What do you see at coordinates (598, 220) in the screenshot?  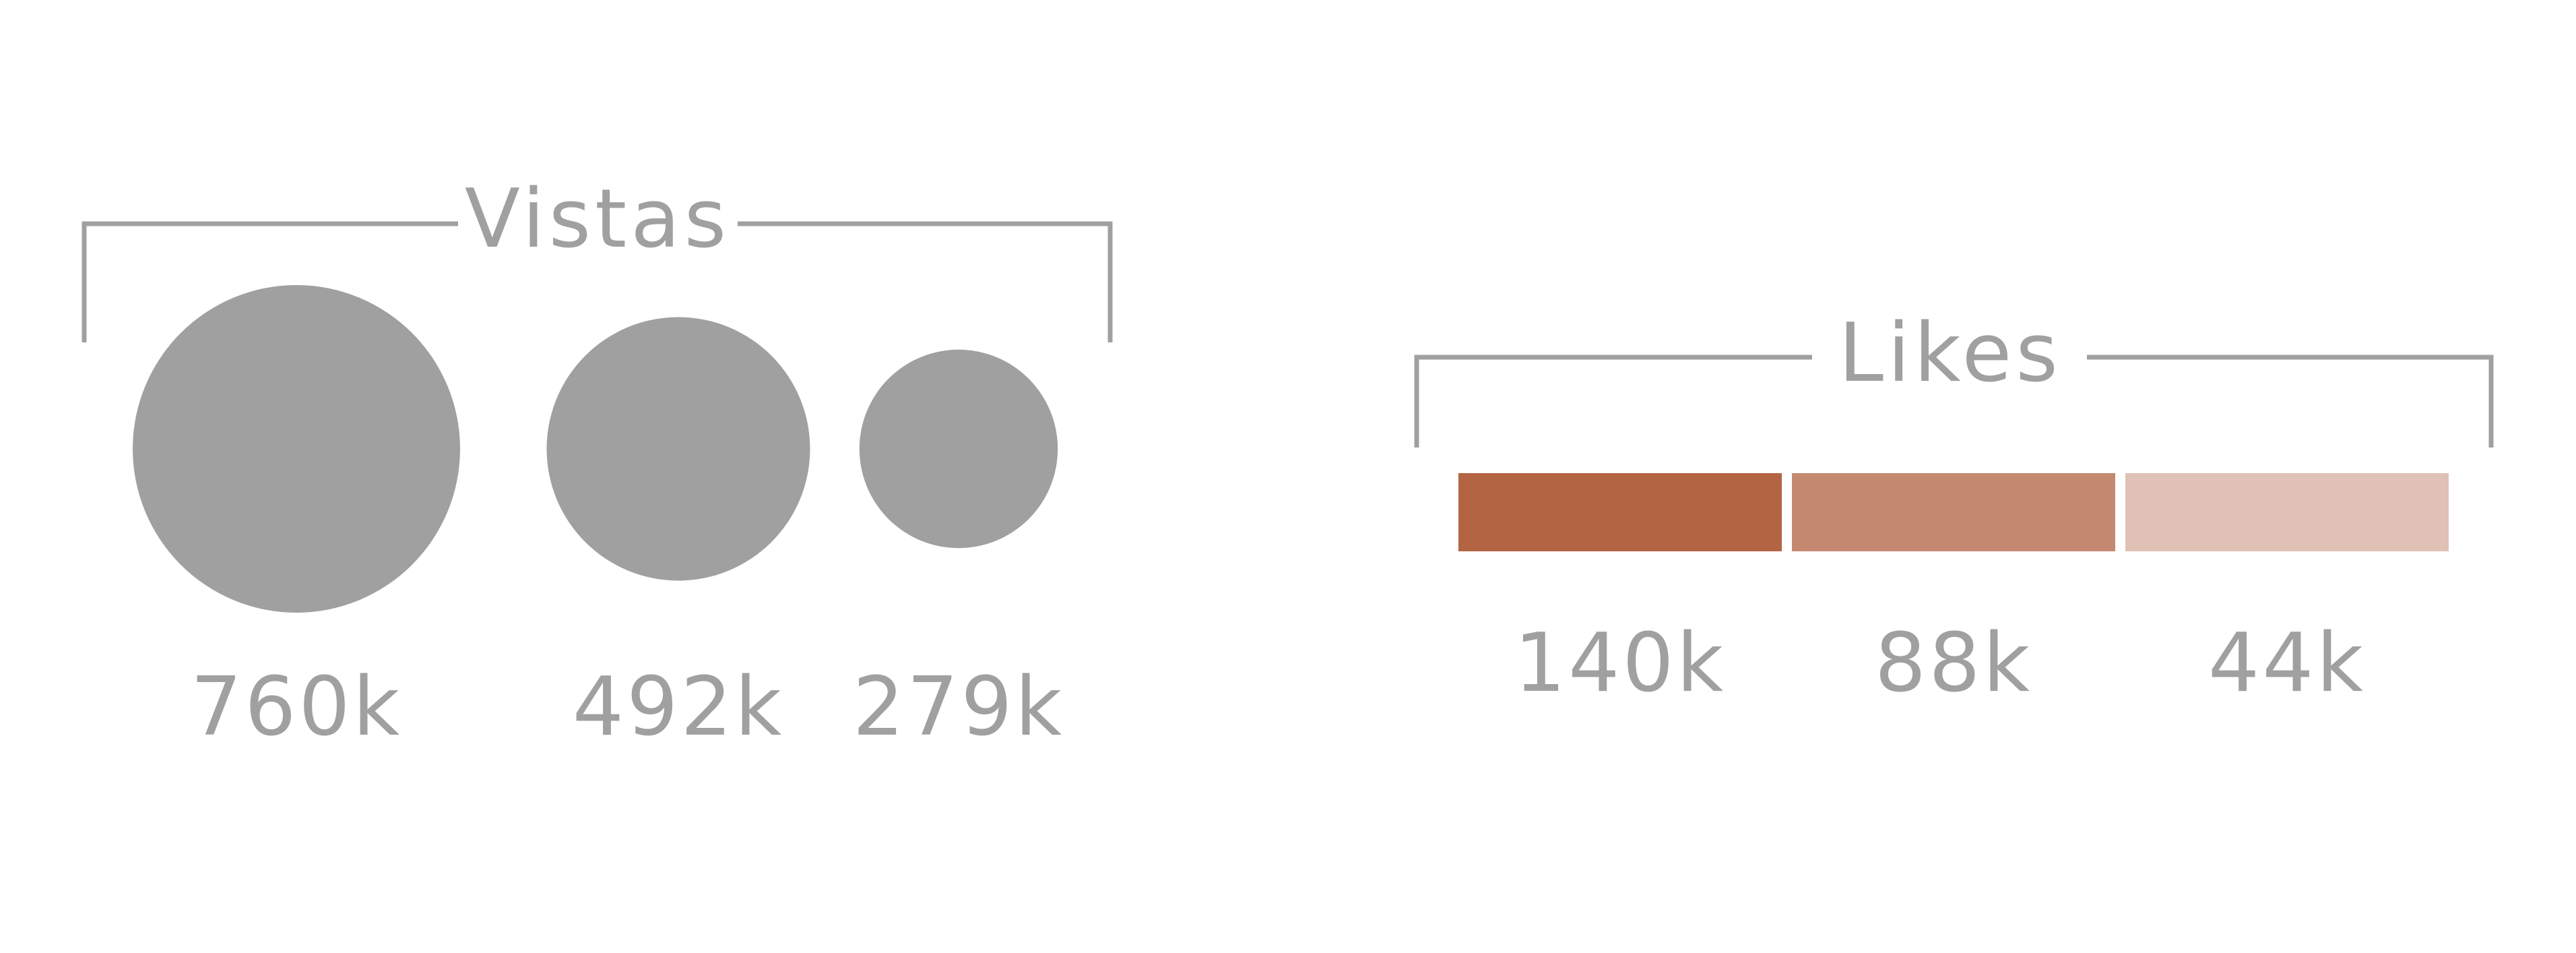 I see `vistas-title: Vistas` at bounding box center [598, 220].